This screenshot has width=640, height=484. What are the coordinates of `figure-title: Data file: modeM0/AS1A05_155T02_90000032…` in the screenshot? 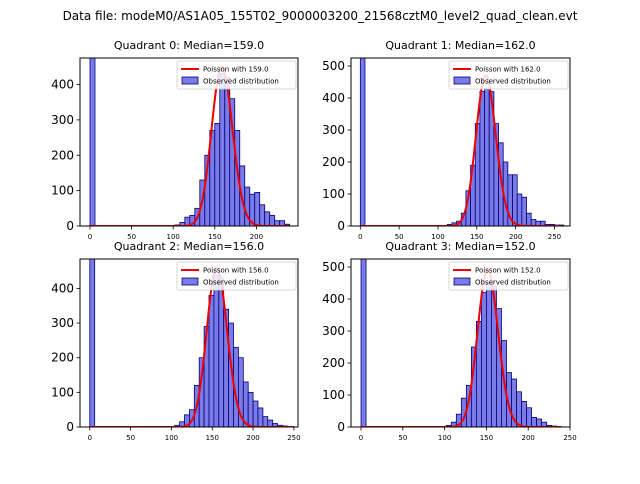 It's located at (320, 16).